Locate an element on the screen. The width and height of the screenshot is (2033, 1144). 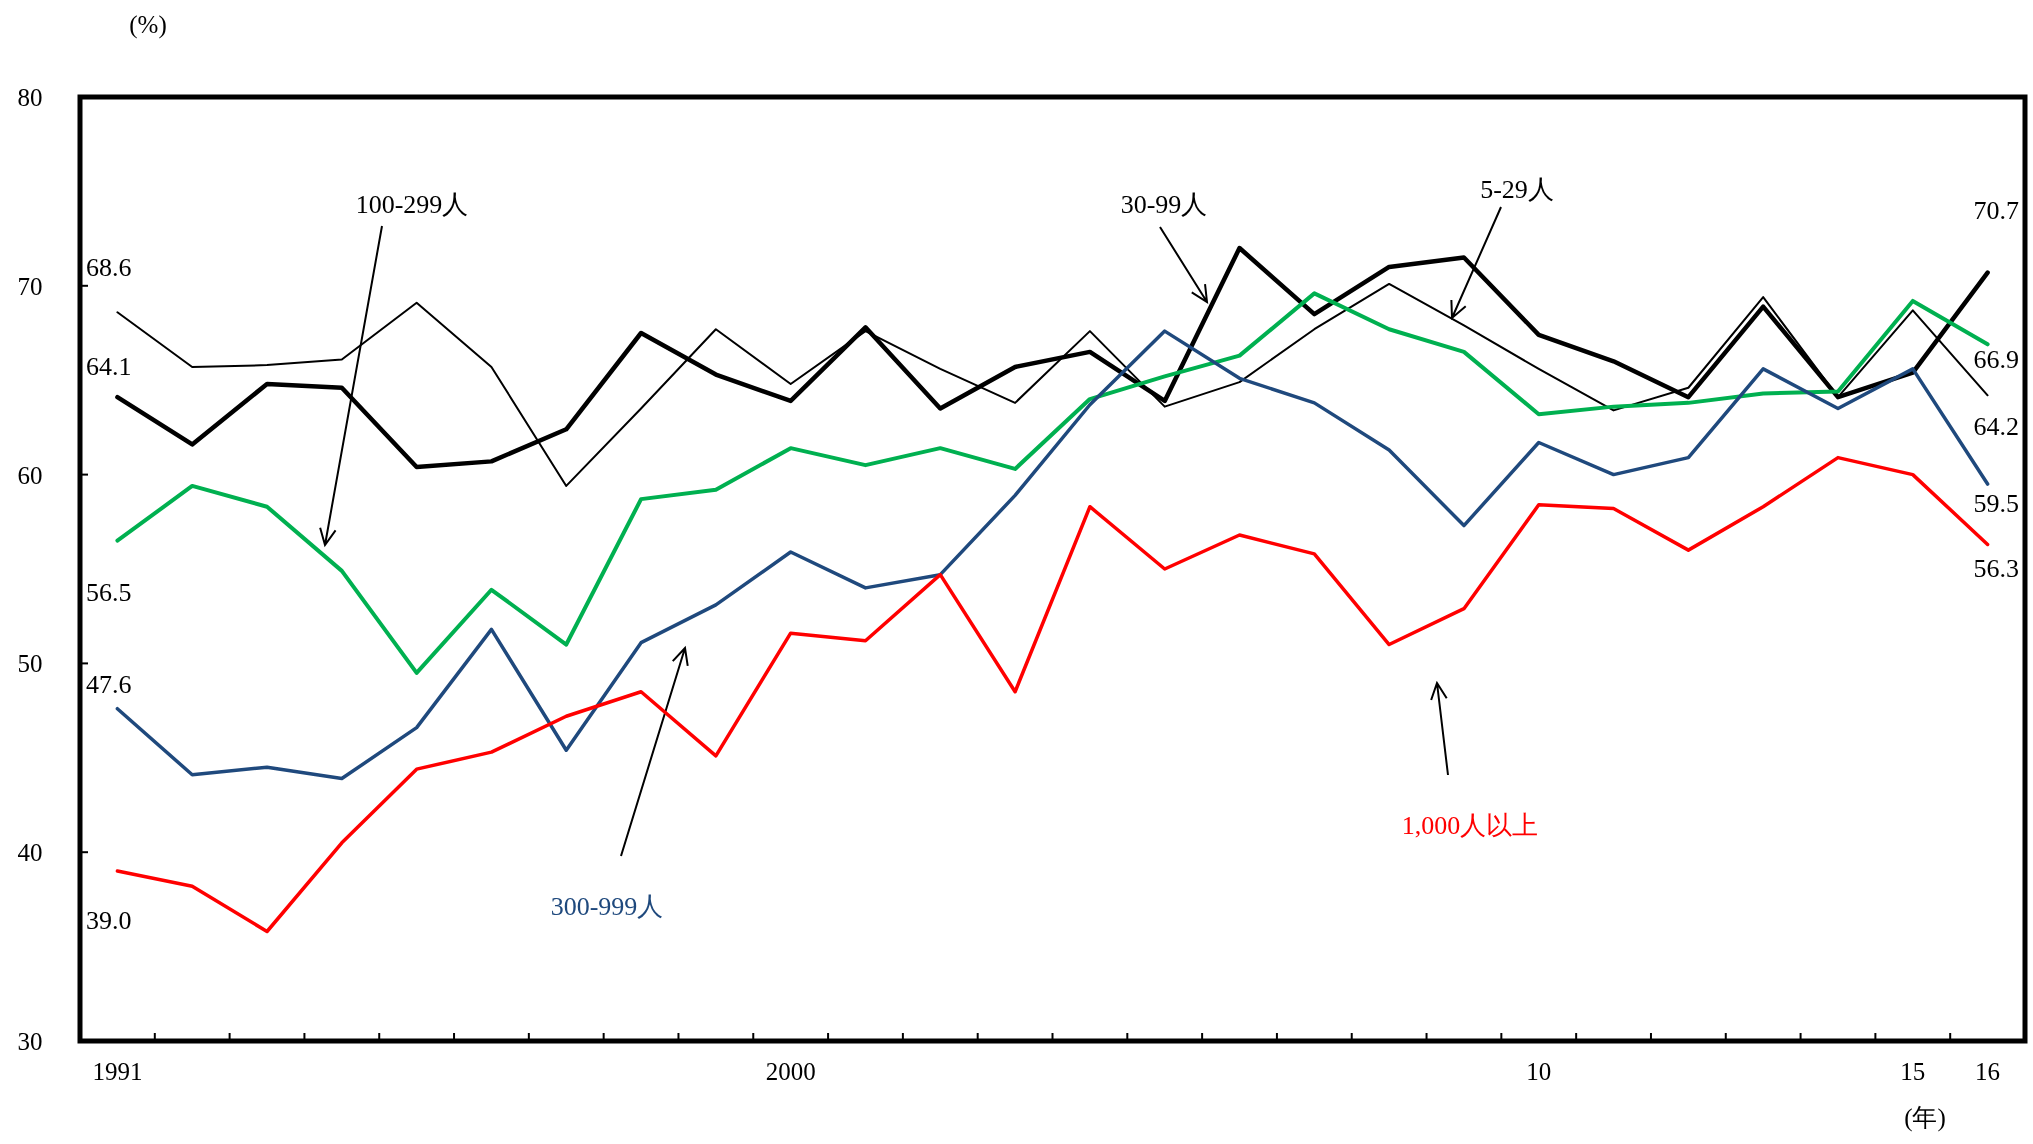
x-tick-label: 2000 is located at coordinates (790, 1071).